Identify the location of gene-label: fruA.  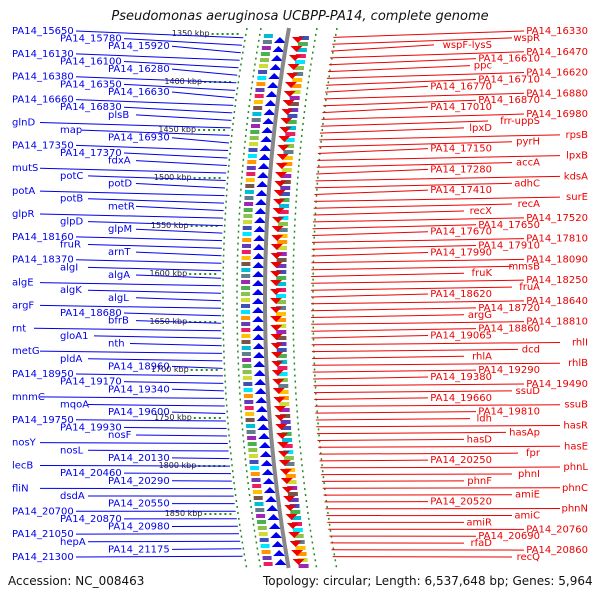
(529, 287).